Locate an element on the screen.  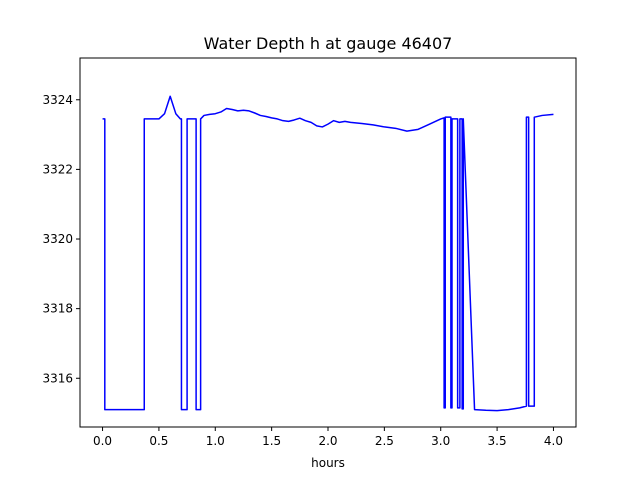
x-tick-label: 4.0 is located at coordinates (553, 441).